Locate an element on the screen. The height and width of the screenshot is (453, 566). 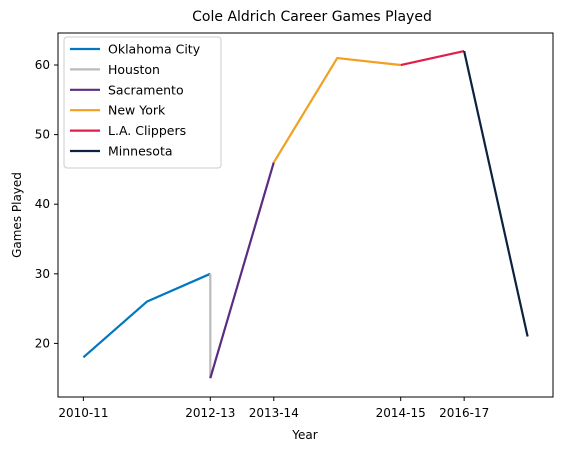
x-tick-label: 2012-13 is located at coordinates (210, 413).